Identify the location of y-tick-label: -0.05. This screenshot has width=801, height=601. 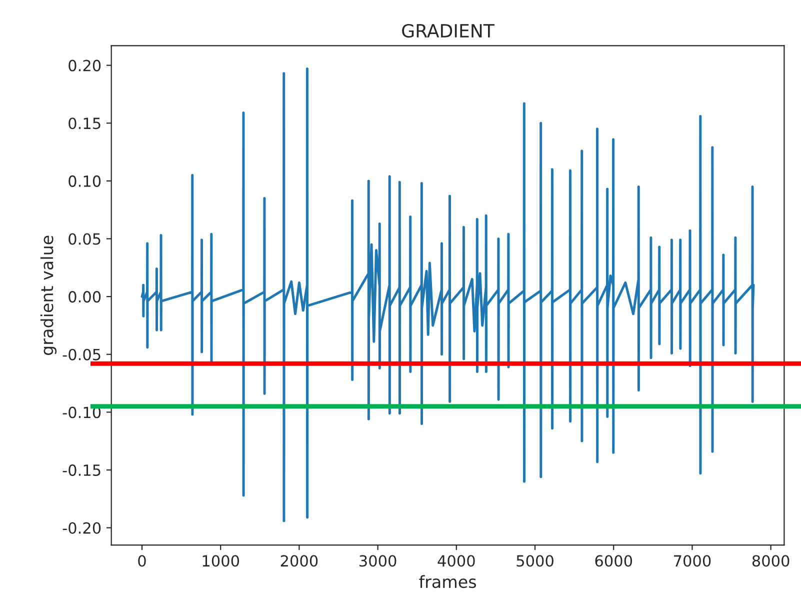
(81, 354).